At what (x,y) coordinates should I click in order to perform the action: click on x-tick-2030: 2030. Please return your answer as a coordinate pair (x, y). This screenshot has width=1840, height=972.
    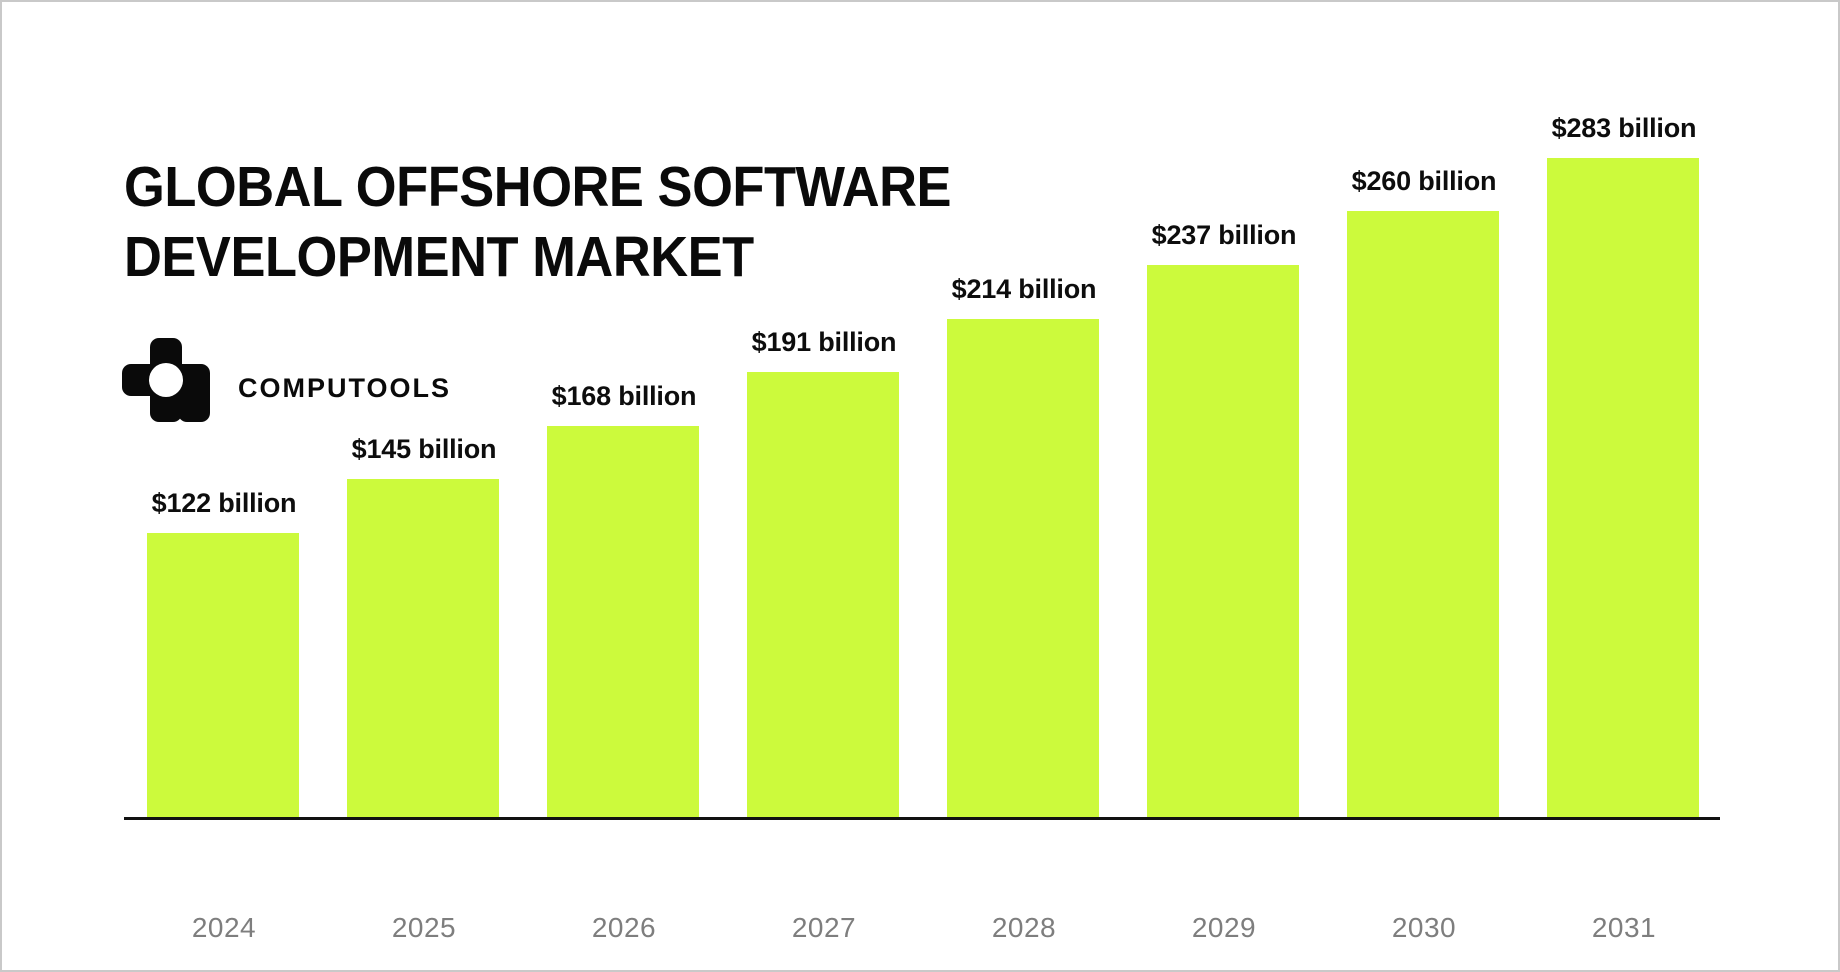
    Looking at the image, I should click on (1424, 927).